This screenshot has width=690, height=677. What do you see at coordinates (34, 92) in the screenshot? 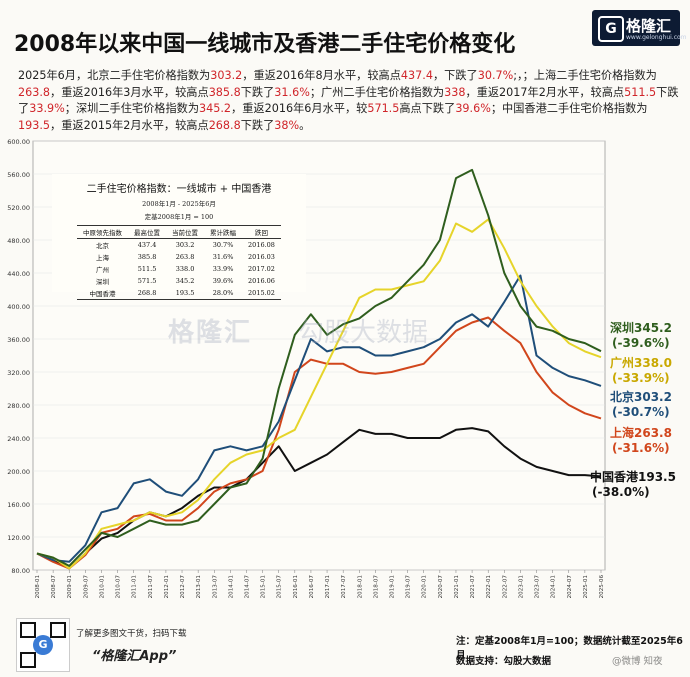
I see `summary-value: 263.8` at bounding box center [34, 92].